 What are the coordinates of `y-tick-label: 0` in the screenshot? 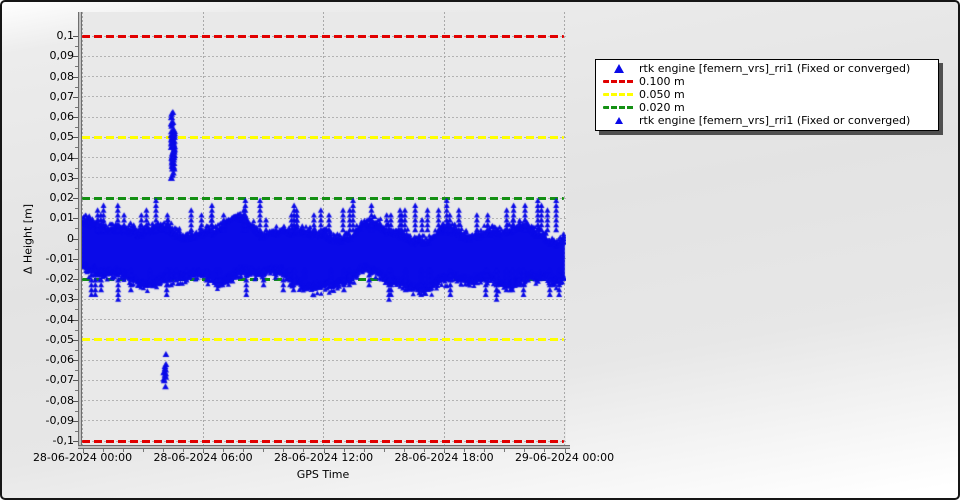 It's located at (70, 238).